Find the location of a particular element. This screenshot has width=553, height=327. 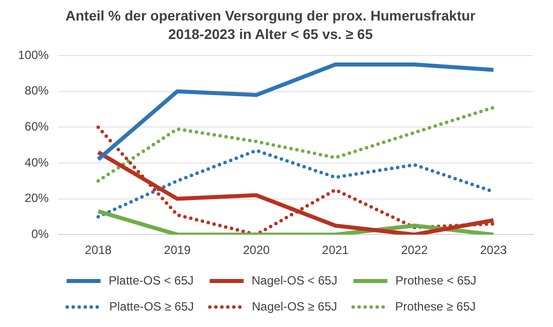

x-tick-label: 2023 is located at coordinates (494, 250).